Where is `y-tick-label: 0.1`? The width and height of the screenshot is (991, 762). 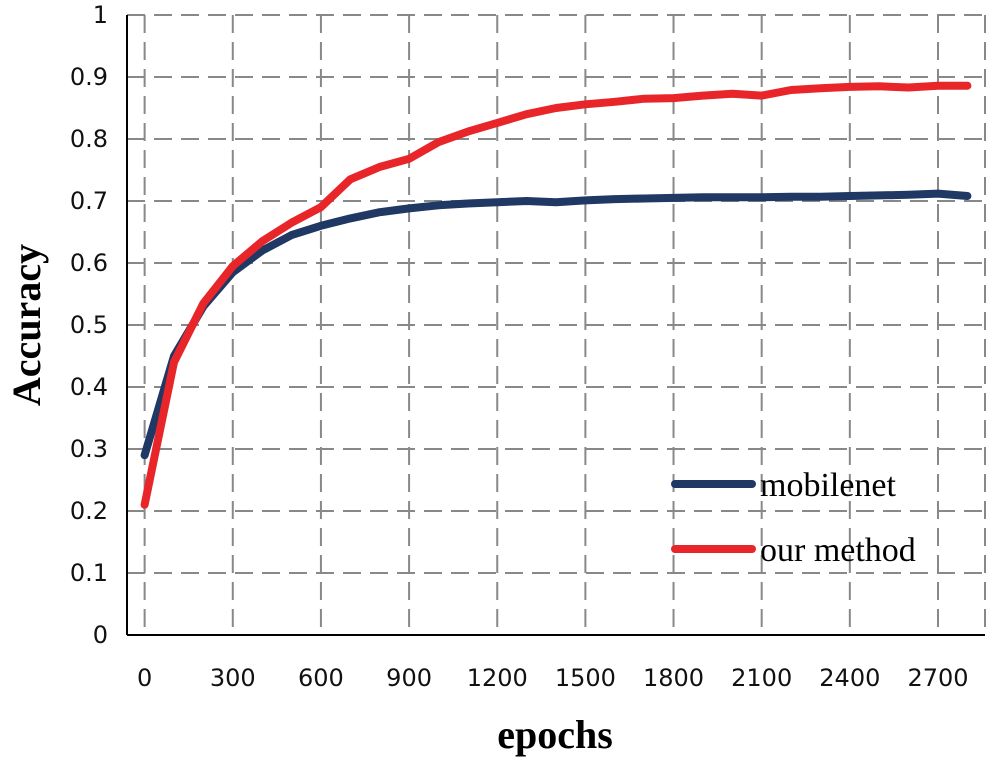
y-tick-label: 0.1 is located at coordinates (89, 573).